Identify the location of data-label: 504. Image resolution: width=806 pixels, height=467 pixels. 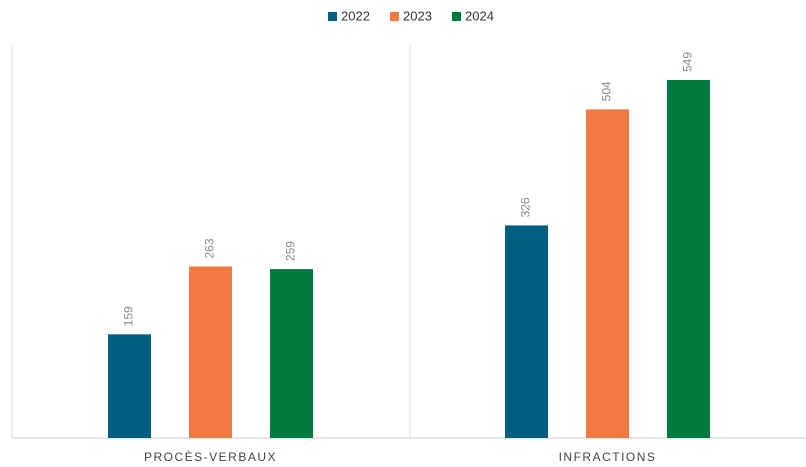
(607, 91).